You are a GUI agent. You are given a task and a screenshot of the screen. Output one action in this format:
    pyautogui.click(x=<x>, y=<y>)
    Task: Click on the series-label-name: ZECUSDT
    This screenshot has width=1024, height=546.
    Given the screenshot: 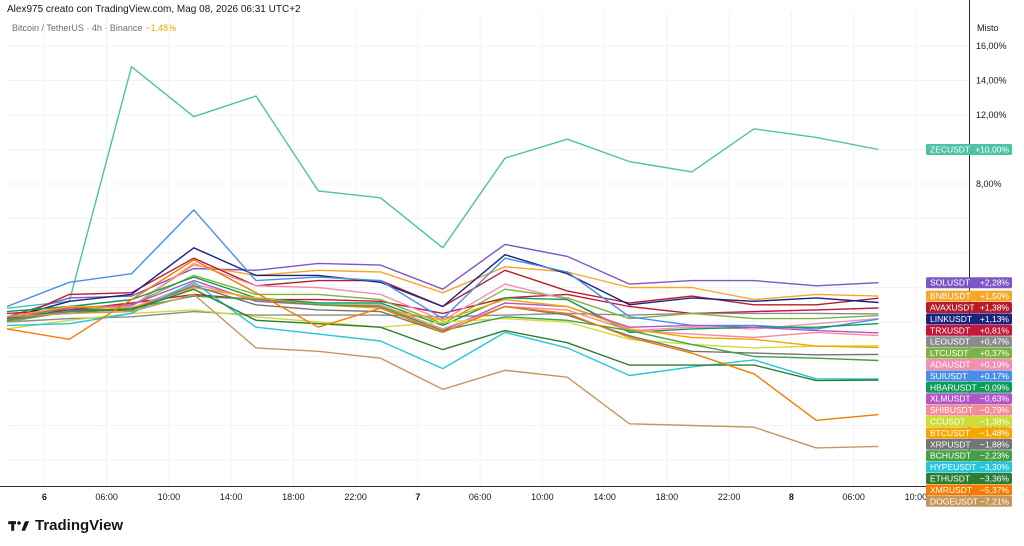 What is the action you would take?
    pyautogui.click(x=950, y=150)
    